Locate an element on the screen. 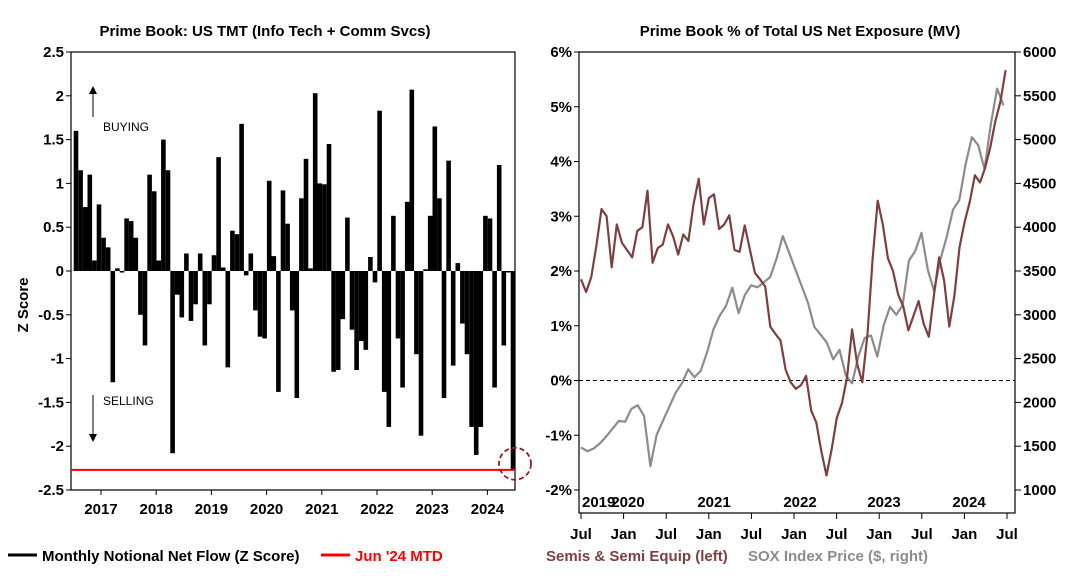 The image size is (1087, 583). left-y-axis: 2.5 2 1.5 1 0.5 0 -0.5 -1 -1.5 -2 -2.5 is located at coordinates (54, 271).